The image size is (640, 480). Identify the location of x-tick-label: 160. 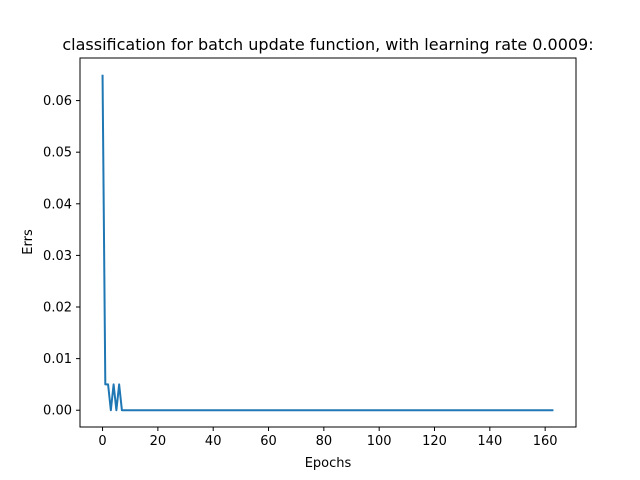
(545, 441).